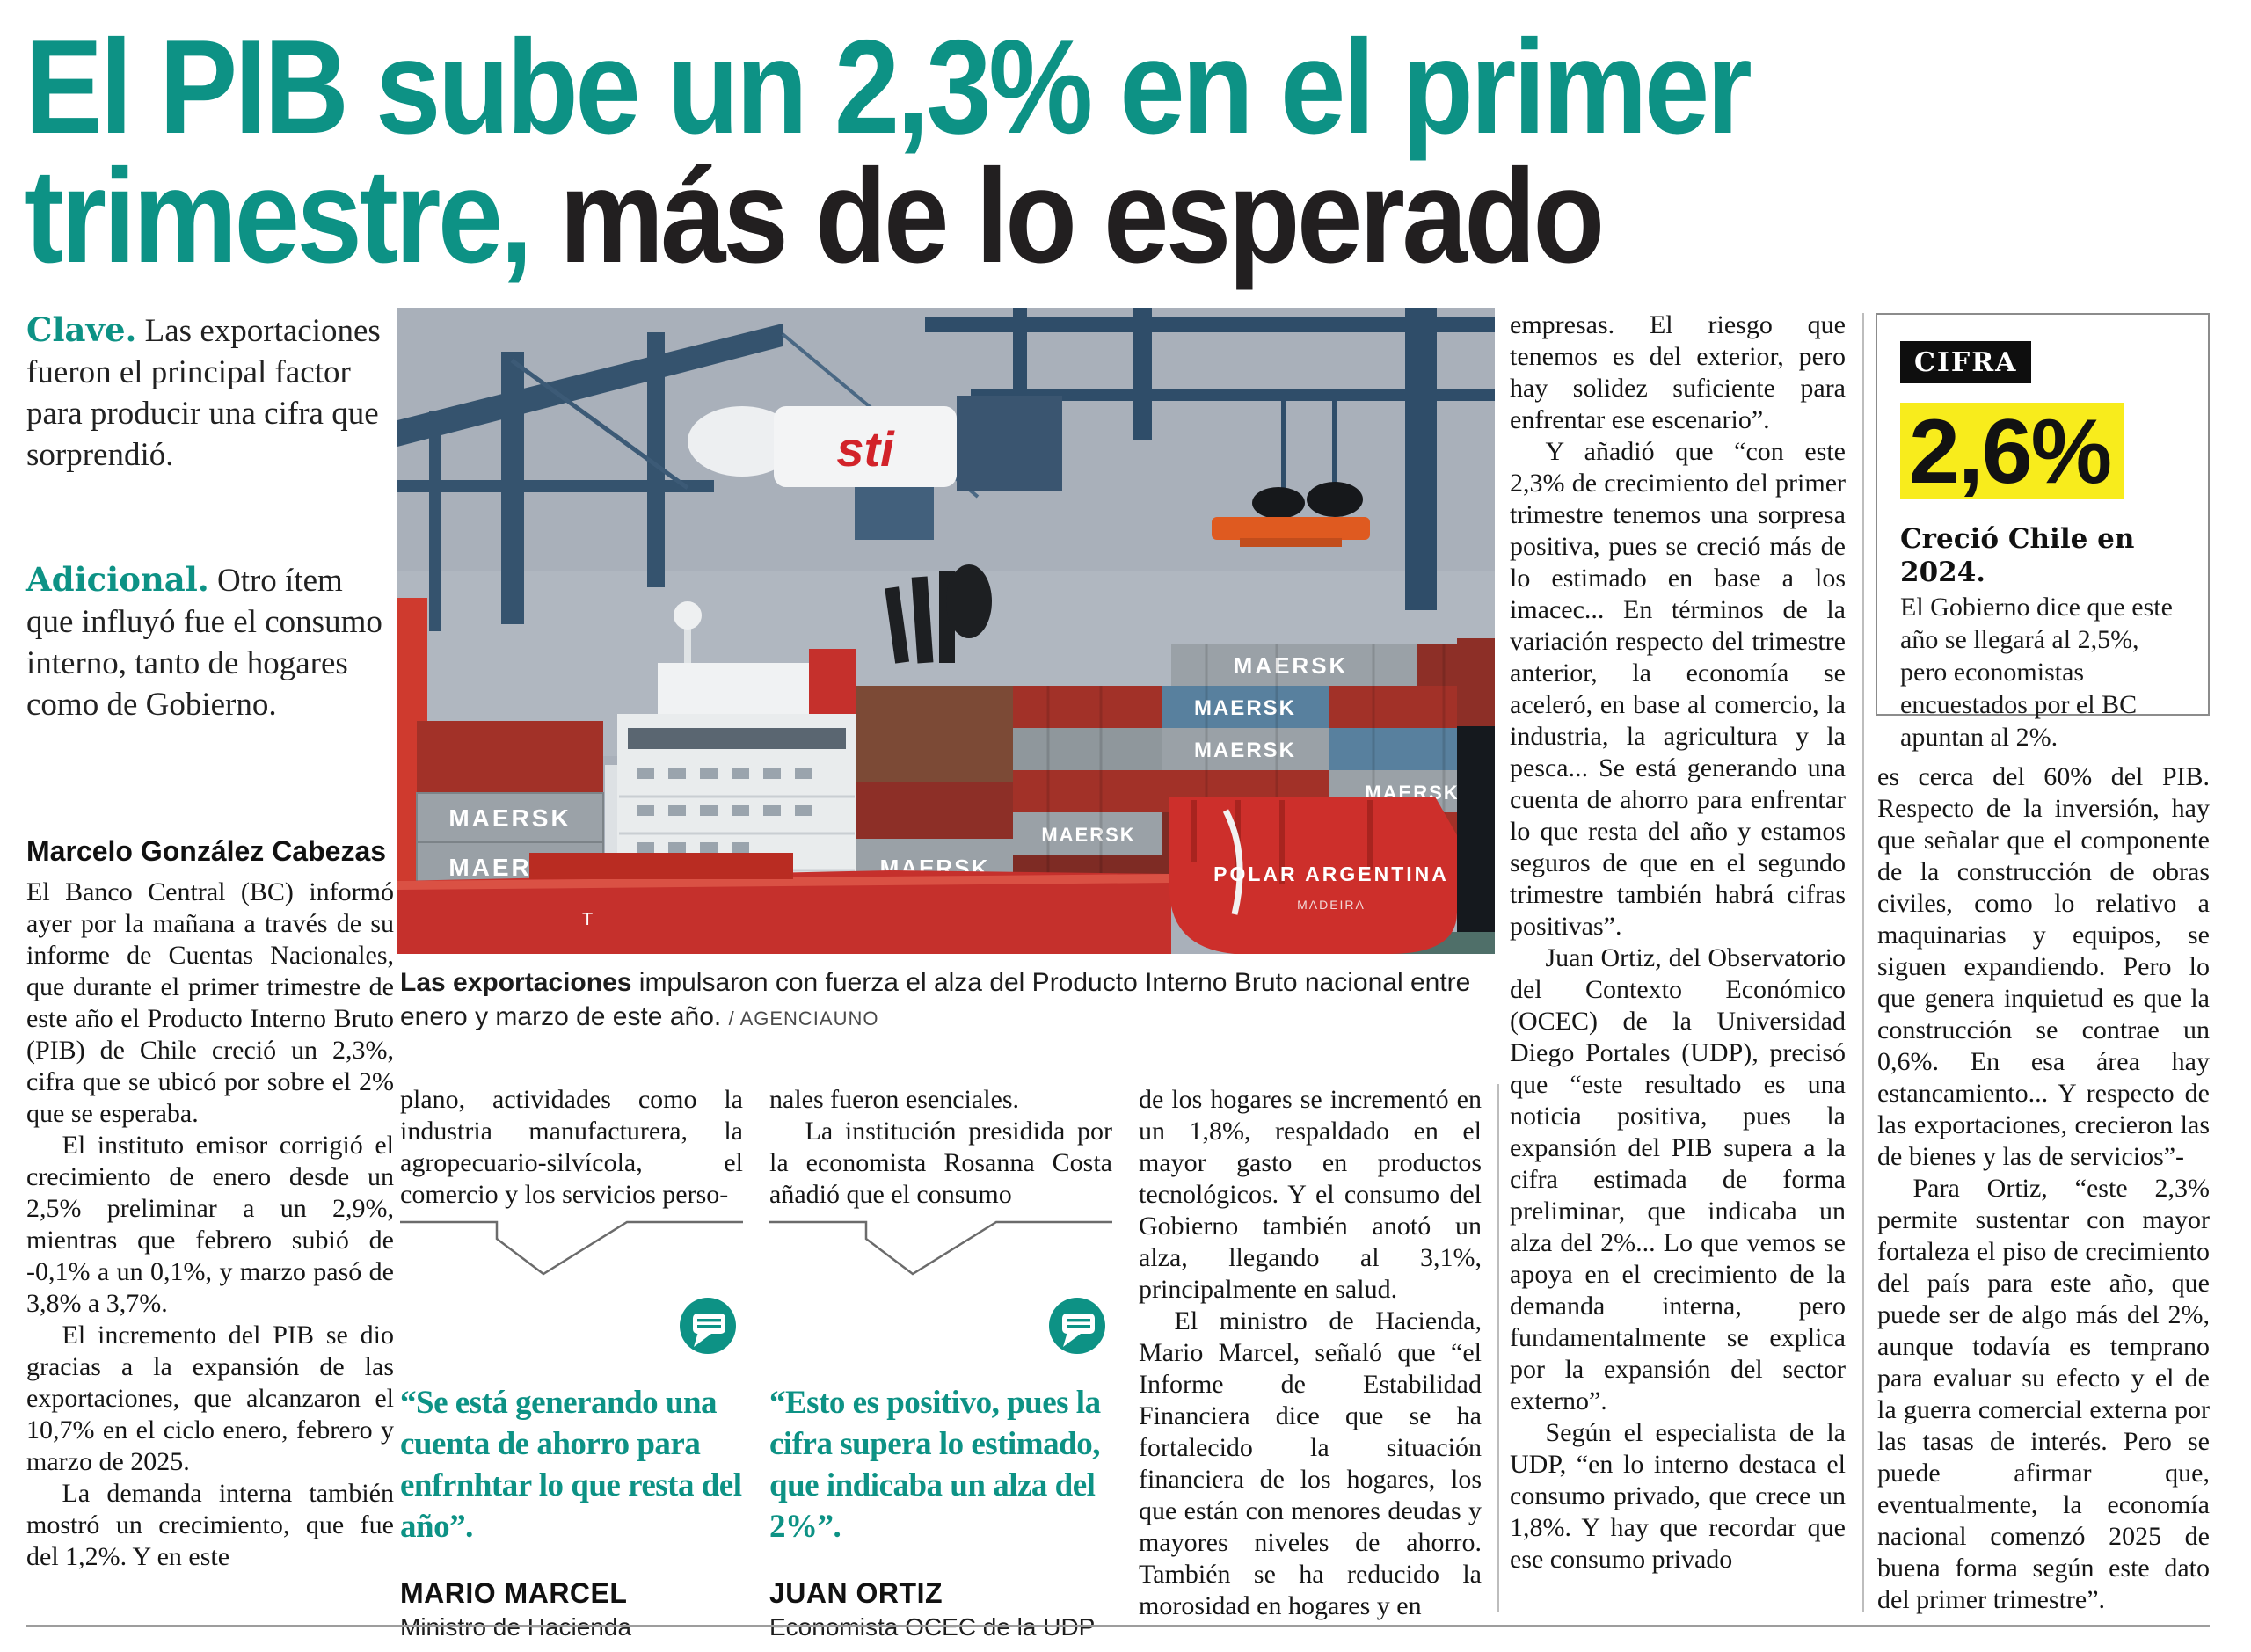  Describe the element at coordinates (587, 919) in the screenshot. I see `svg-text: T` at that location.